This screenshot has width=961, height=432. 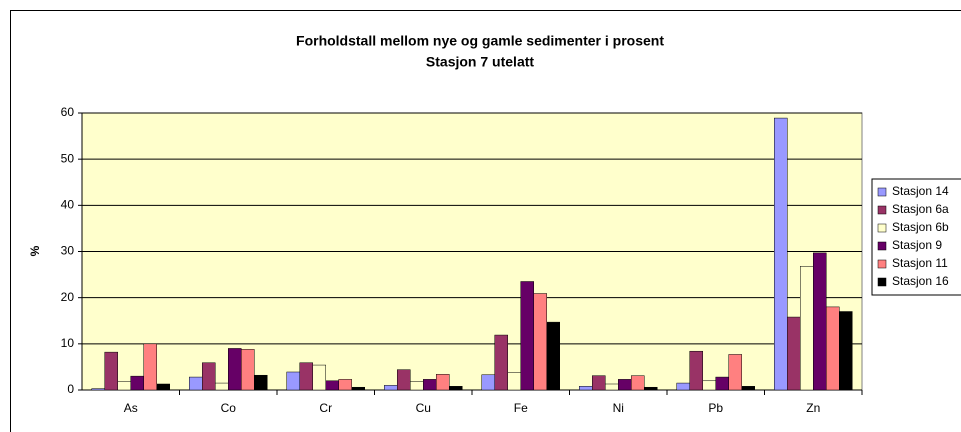 What do you see at coordinates (325, 408) in the screenshot?
I see `x-tick-label: Cr` at bounding box center [325, 408].